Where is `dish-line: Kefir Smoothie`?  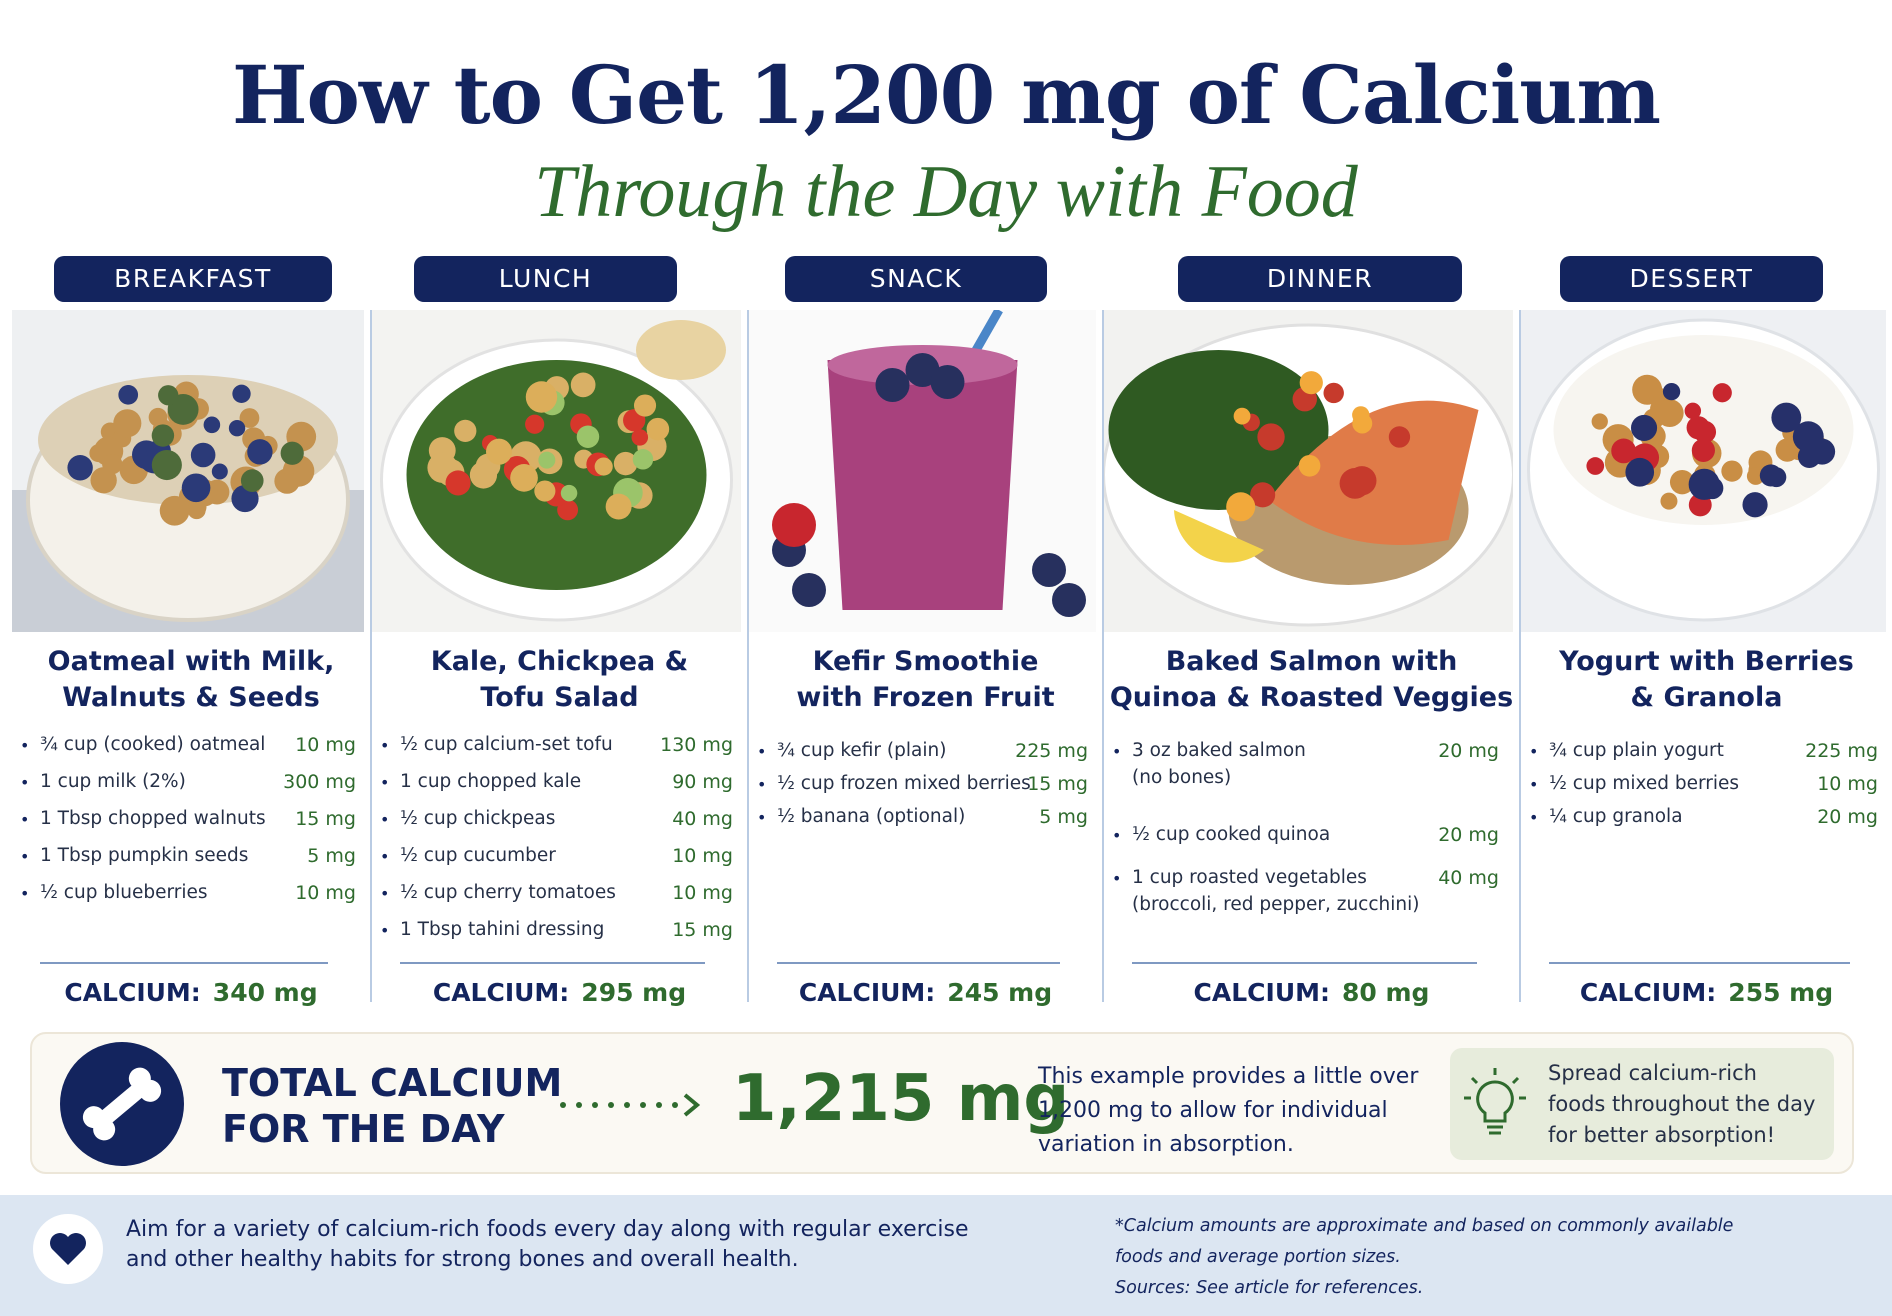 dish-line: Kefir Smoothie is located at coordinates (925, 661).